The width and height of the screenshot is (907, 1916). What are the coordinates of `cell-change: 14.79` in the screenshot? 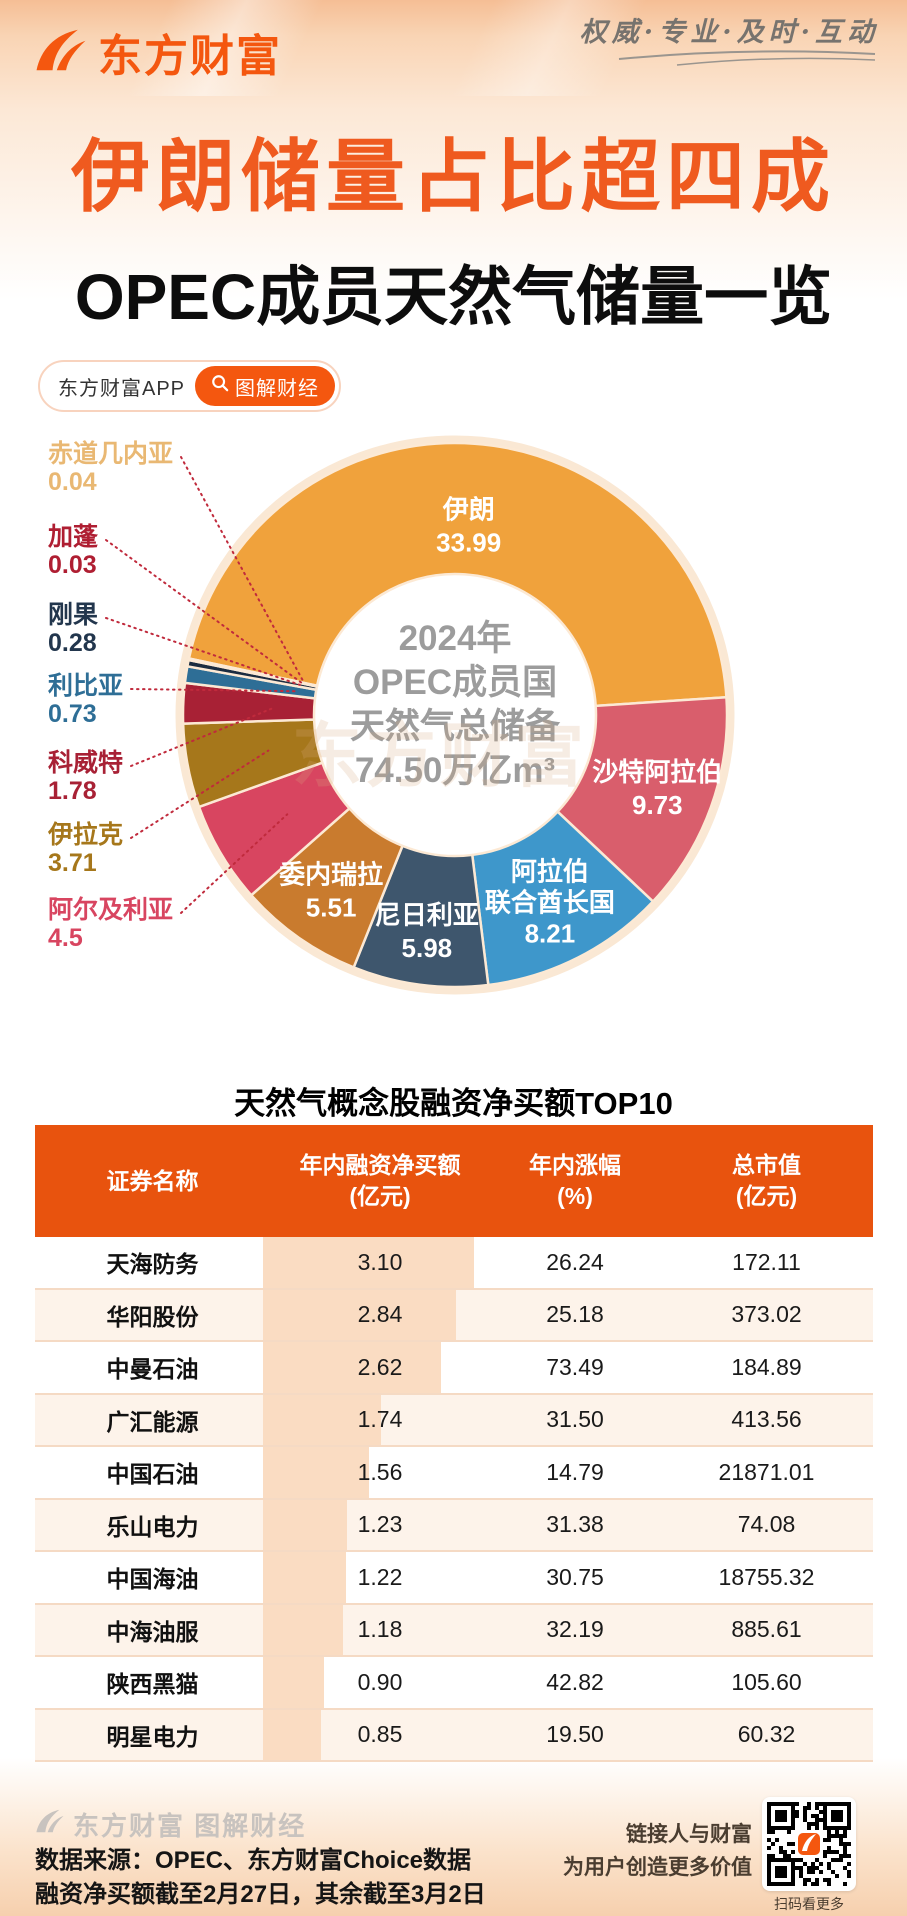 It's located at (575, 1471).